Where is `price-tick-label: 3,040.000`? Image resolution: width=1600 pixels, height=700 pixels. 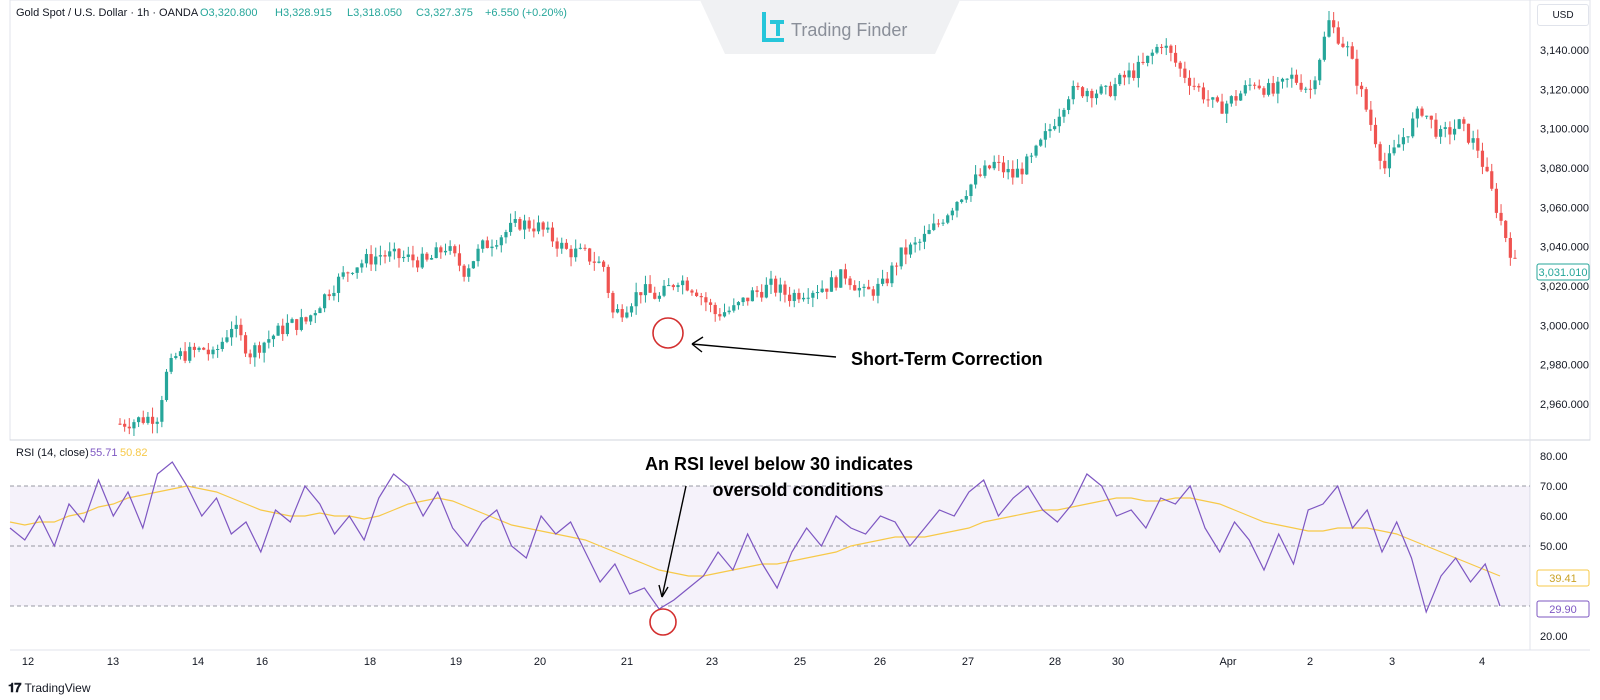 price-tick-label: 3,040.000 is located at coordinates (1564, 248).